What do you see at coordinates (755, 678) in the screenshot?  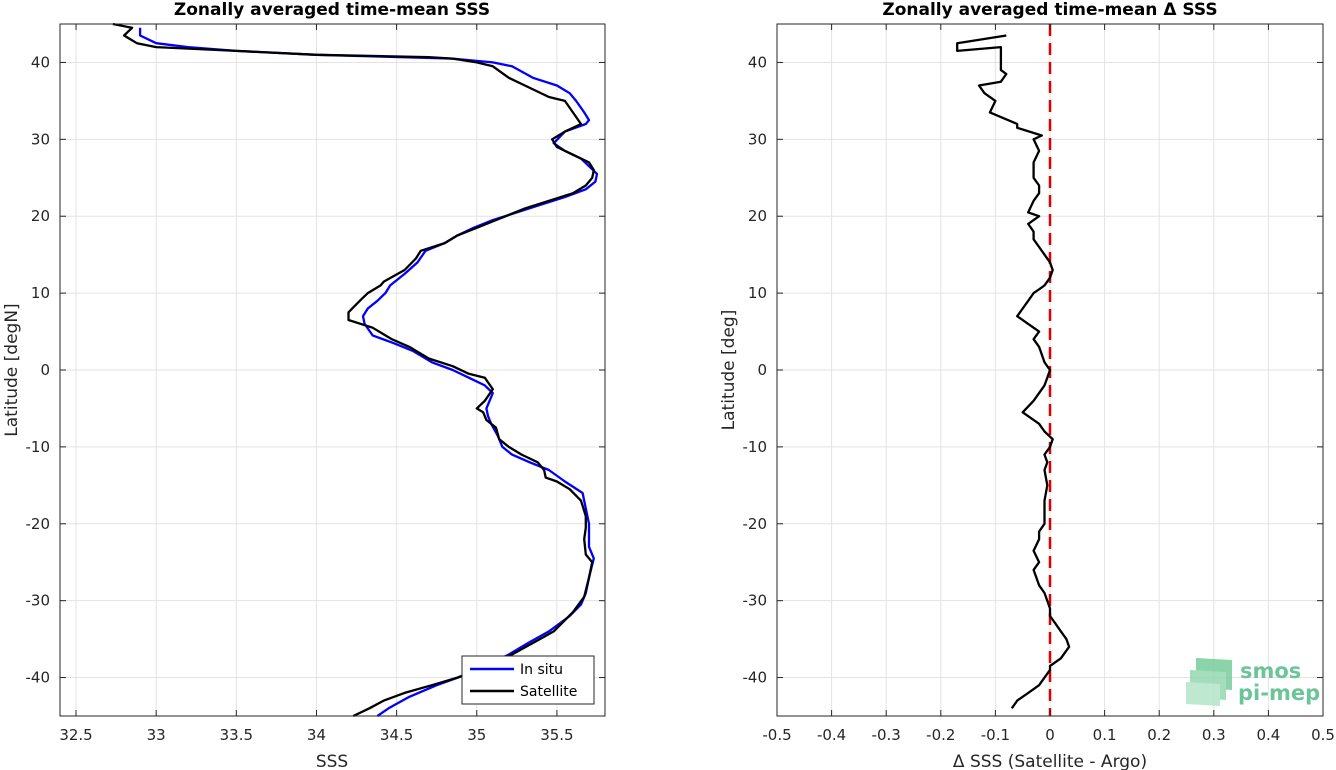 I see `right-ytick-label: -40` at bounding box center [755, 678].